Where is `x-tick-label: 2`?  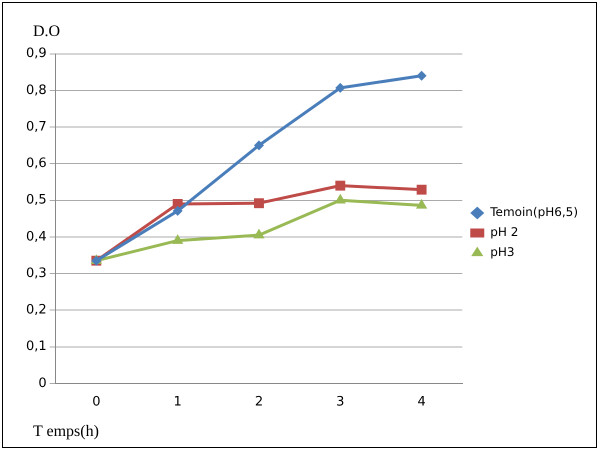 x-tick-label: 2 is located at coordinates (259, 402).